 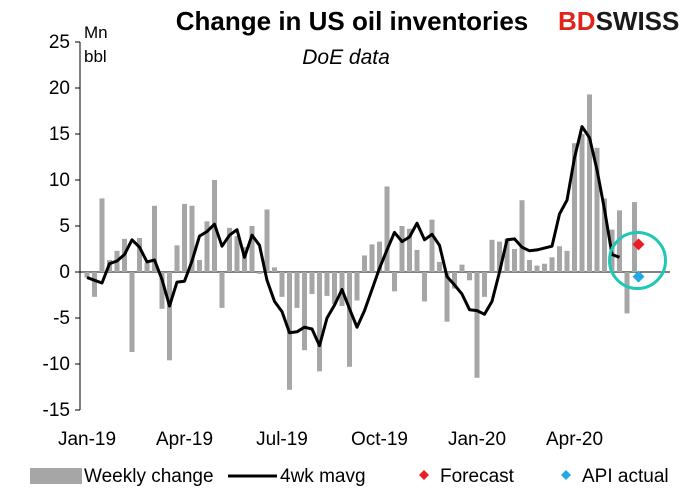 What do you see at coordinates (56, 364) in the screenshot?
I see `y-tick-label: -10` at bounding box center [56, 364].